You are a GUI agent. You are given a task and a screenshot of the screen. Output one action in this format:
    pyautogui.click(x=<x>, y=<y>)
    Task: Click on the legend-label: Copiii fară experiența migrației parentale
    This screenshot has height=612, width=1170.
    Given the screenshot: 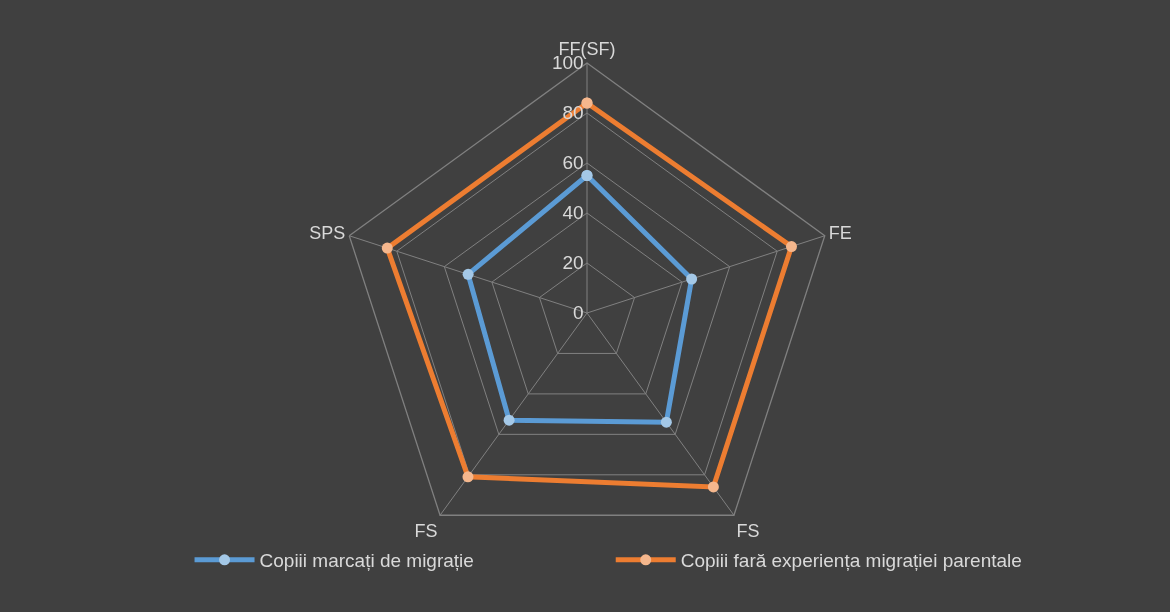 What is the action you would take?
    pyautogui.click(x=851, y=561)
    